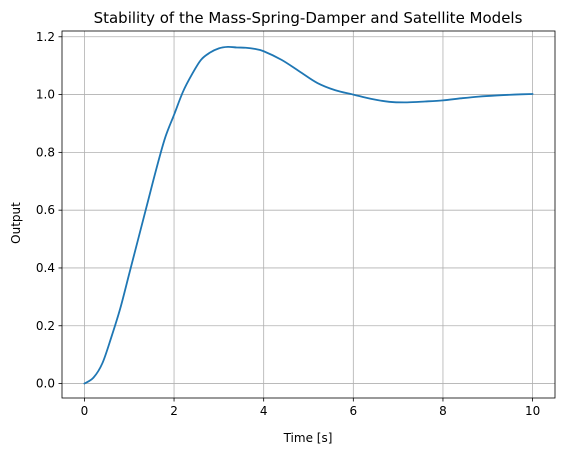  Describe the element at coordinates (85, 411) in the screenshot. I see `x-tick-label: 0` at that location.